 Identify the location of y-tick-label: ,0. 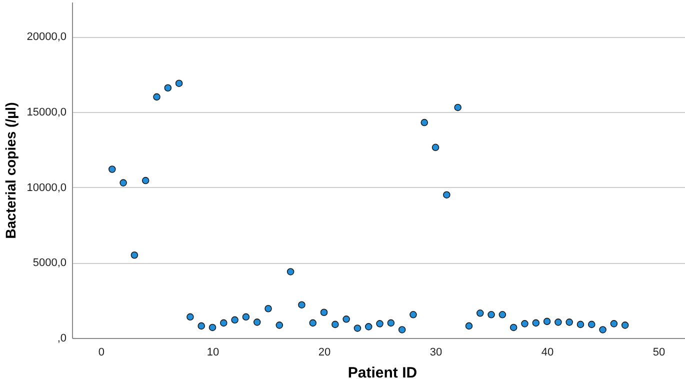
(61, 338).